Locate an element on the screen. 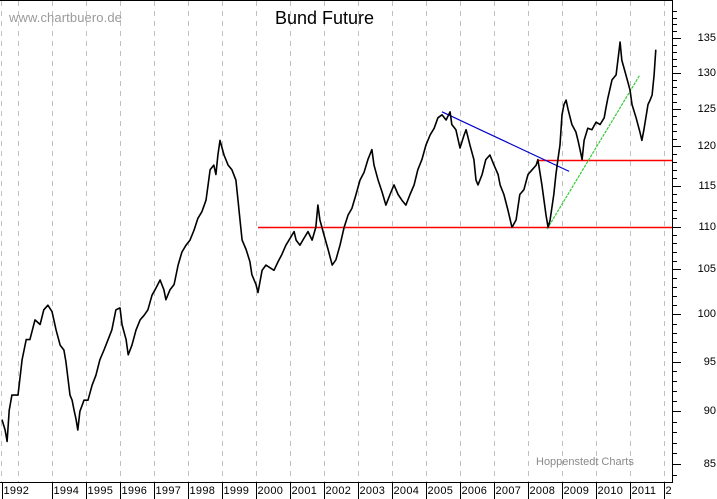  x-axis-ticks is located at coordinates (333, 491).